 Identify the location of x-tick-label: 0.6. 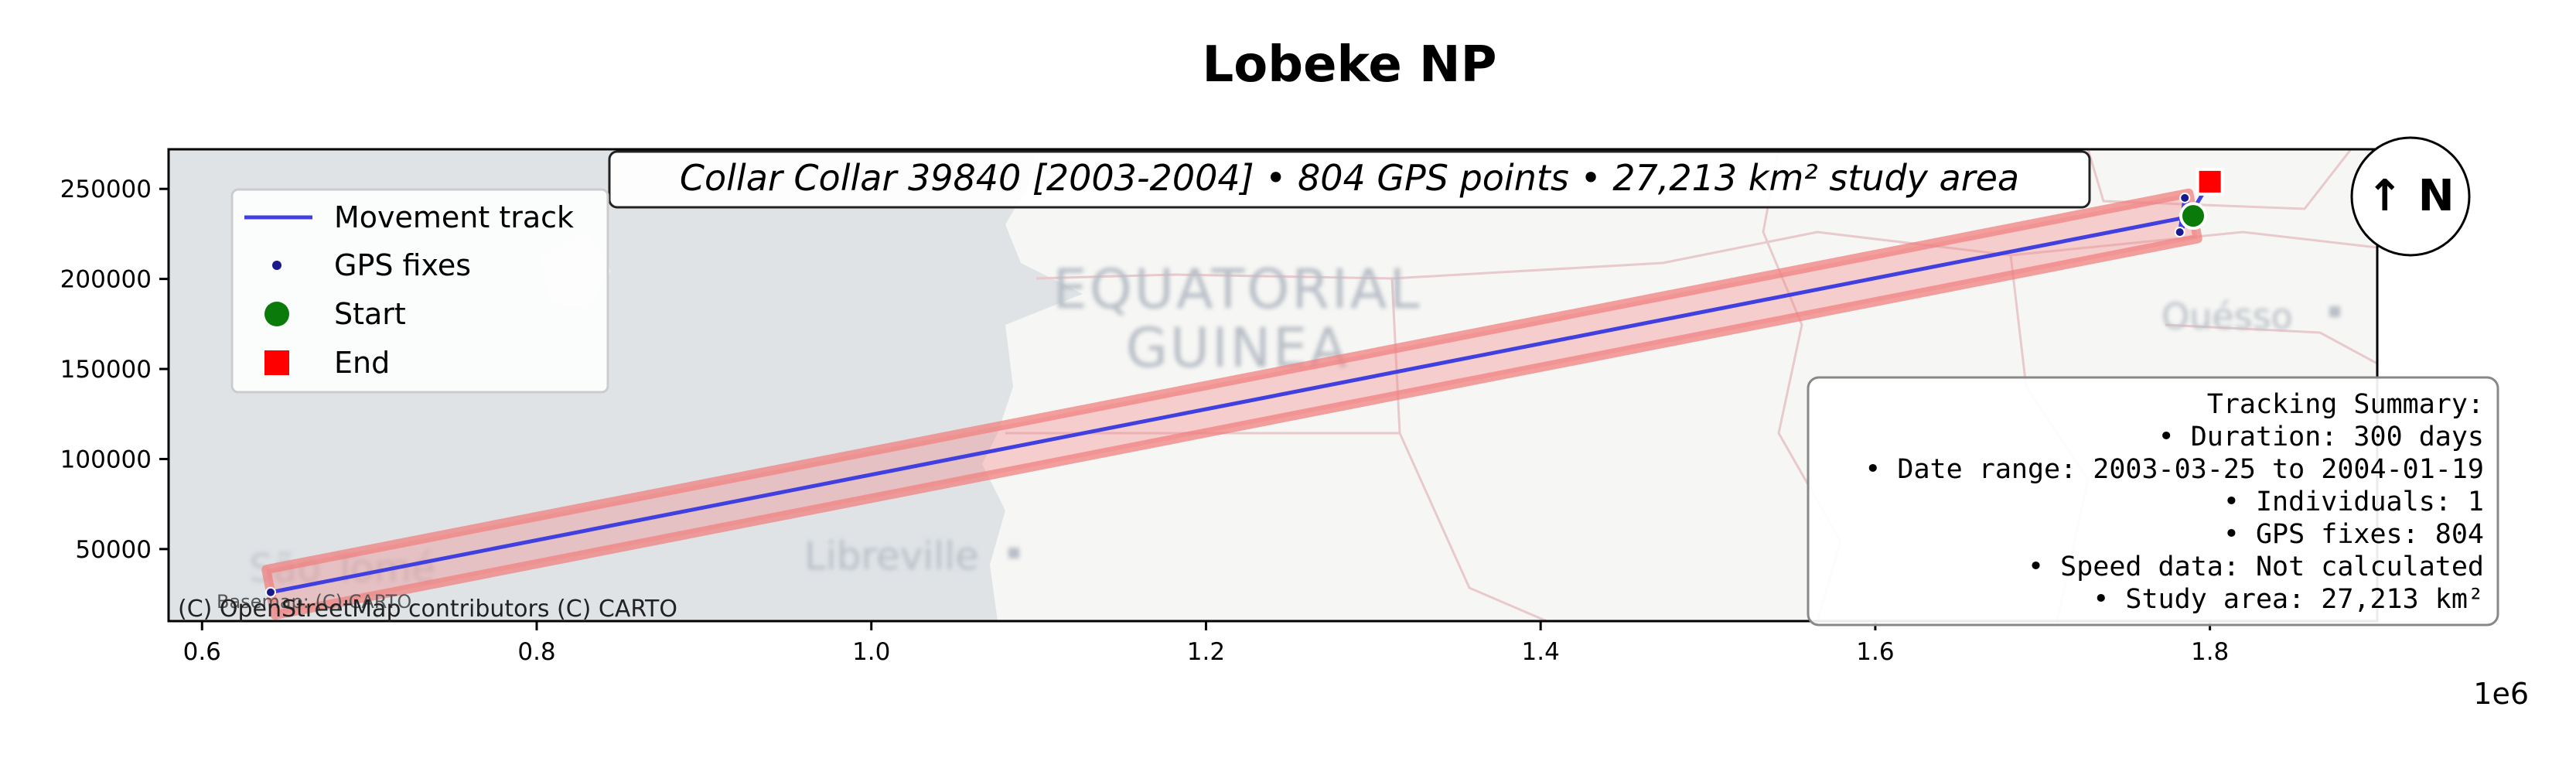
(202, 652).